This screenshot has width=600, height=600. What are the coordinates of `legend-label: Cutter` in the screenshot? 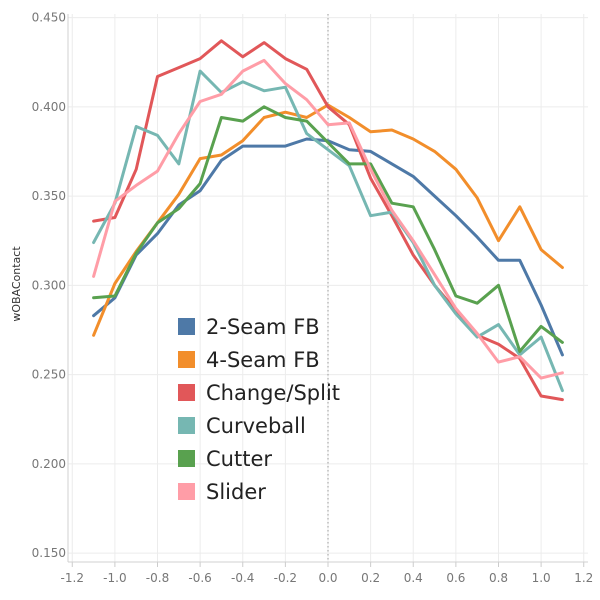 It's located at (239, 459).